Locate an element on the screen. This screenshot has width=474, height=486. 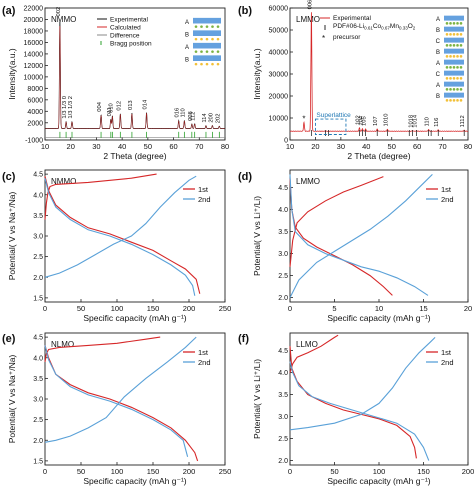
legend-label-f: 1st is located at coordinates (446, 352).